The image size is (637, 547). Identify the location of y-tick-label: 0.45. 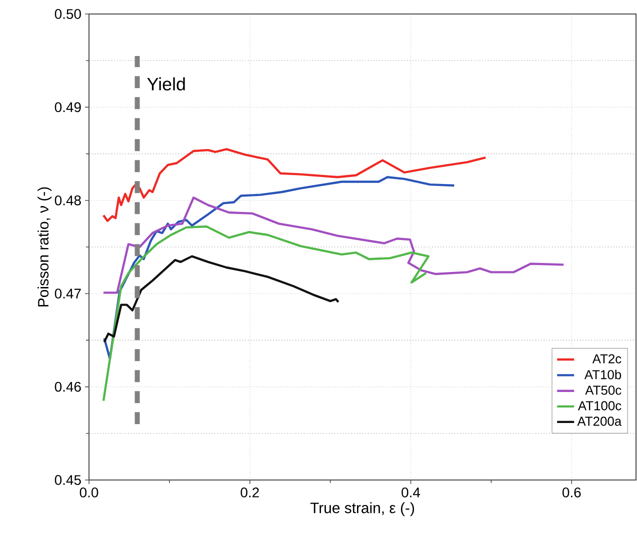
(67, 480).